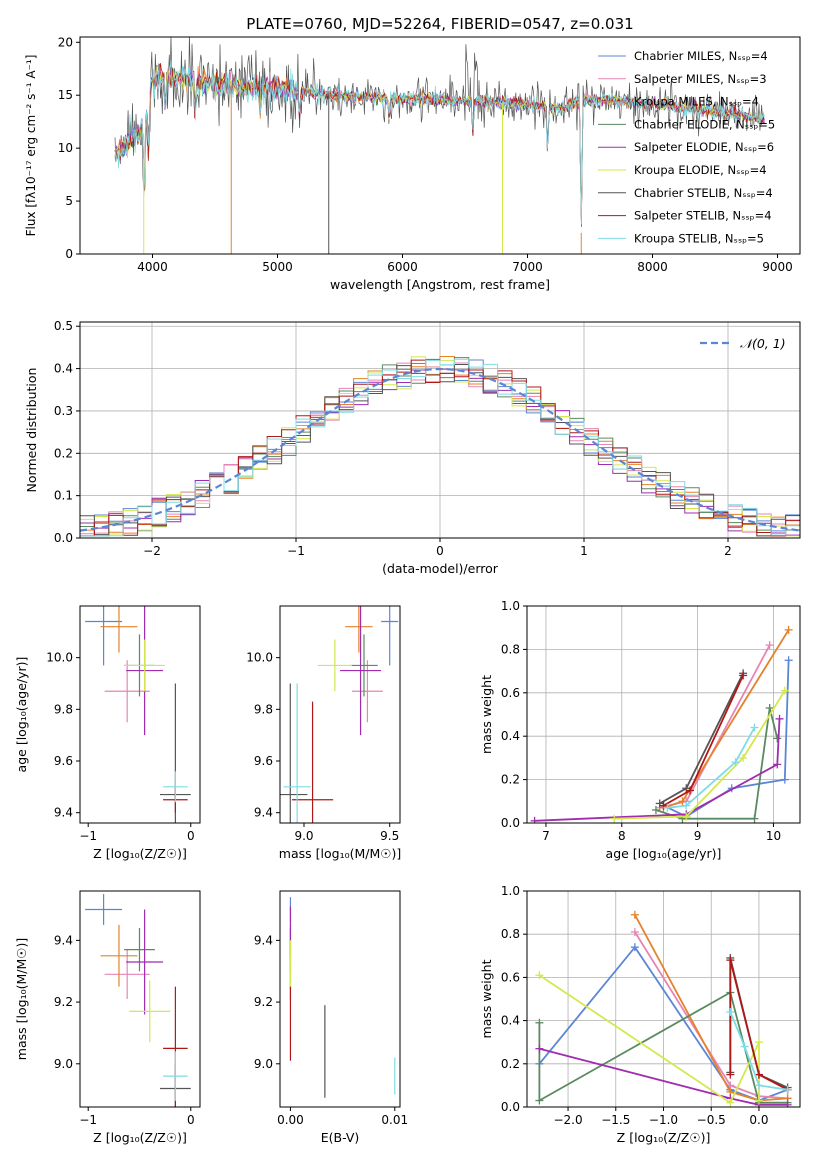 This screenshot has width=819, height=1170. I want to click on mass_weight_vs_age-xtick-label: 8, so click(622, 836).